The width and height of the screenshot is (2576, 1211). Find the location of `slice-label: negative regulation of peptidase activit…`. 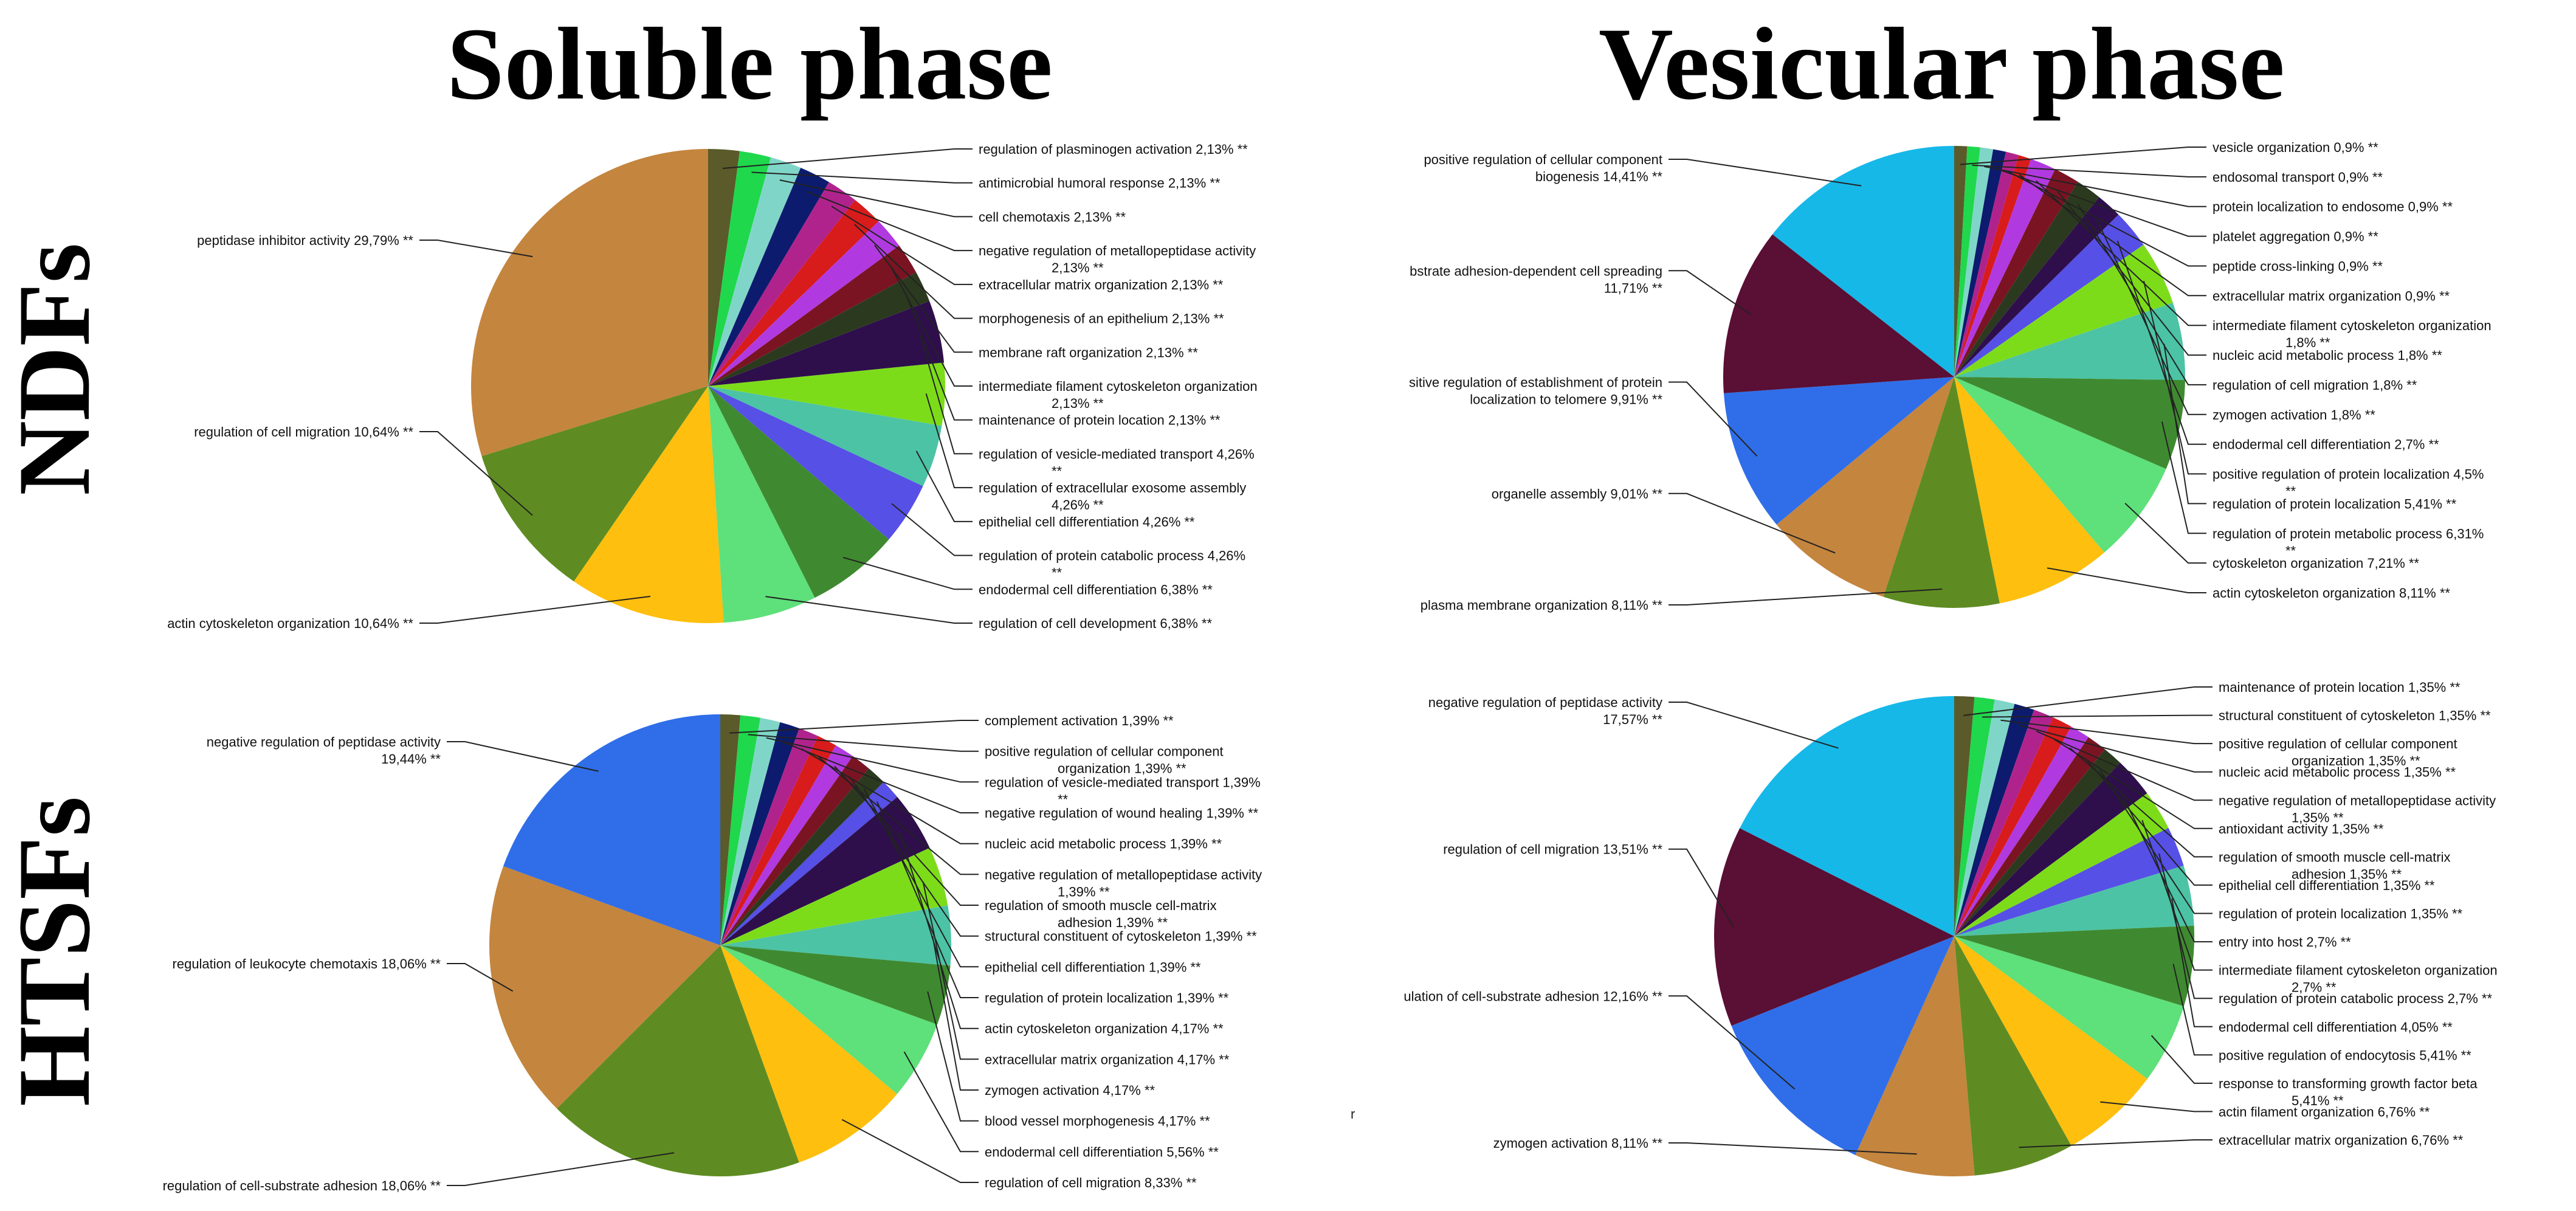

slice-label: negative regulation of peptidase activit… is located at coordinates (324, 750).